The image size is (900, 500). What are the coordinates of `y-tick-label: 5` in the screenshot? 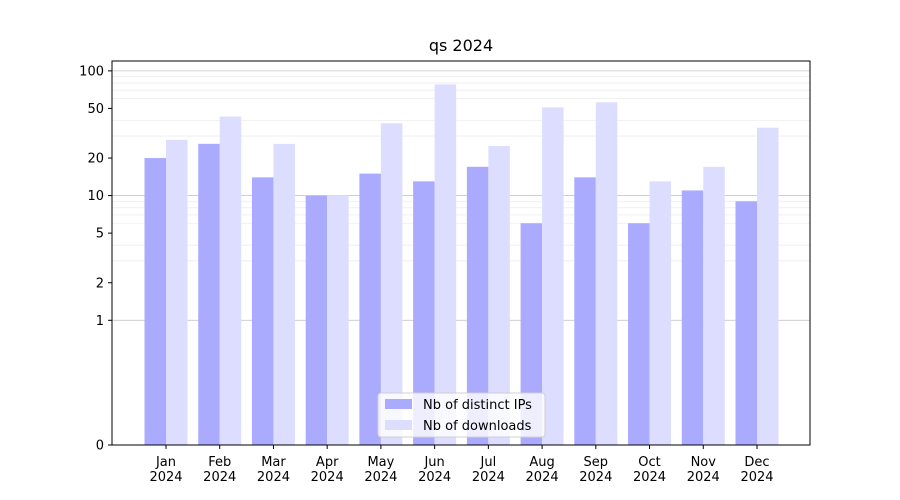 It's located at (100, 234).